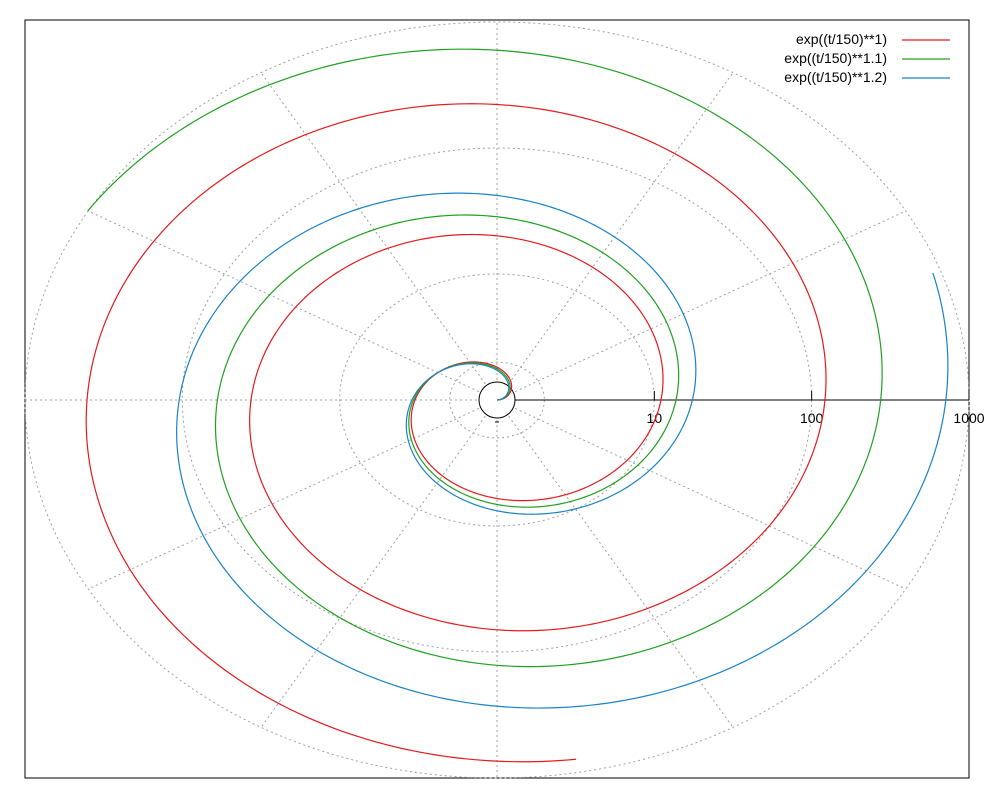  Describe the element at coordinates (655, 418) in the screenshot. I see `radial-tick-label: 10` at that location.